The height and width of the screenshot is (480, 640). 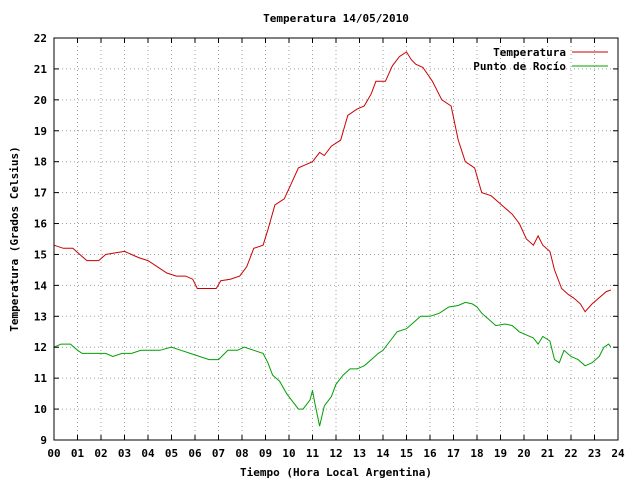 I want to click on chart-title: Temperatura 14/05/2010, so click(x=336, y=18).